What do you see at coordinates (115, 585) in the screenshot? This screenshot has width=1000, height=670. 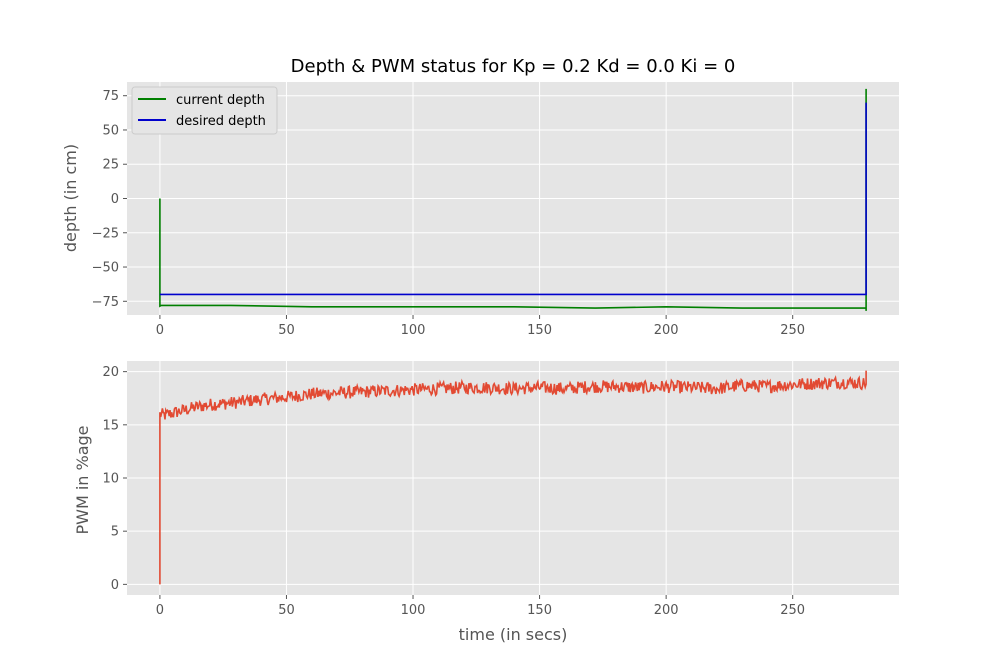 I see `pwm-y-tick-label: 0` at bounding box center [115, 585].